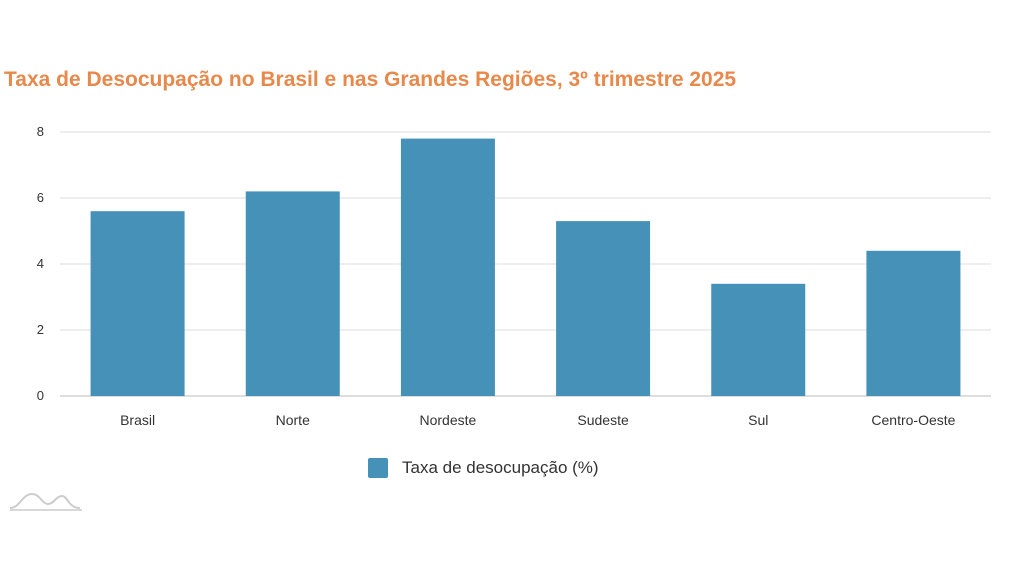  I want to click on legend-label: Taxa de desocupação (%), so click(500, 467).